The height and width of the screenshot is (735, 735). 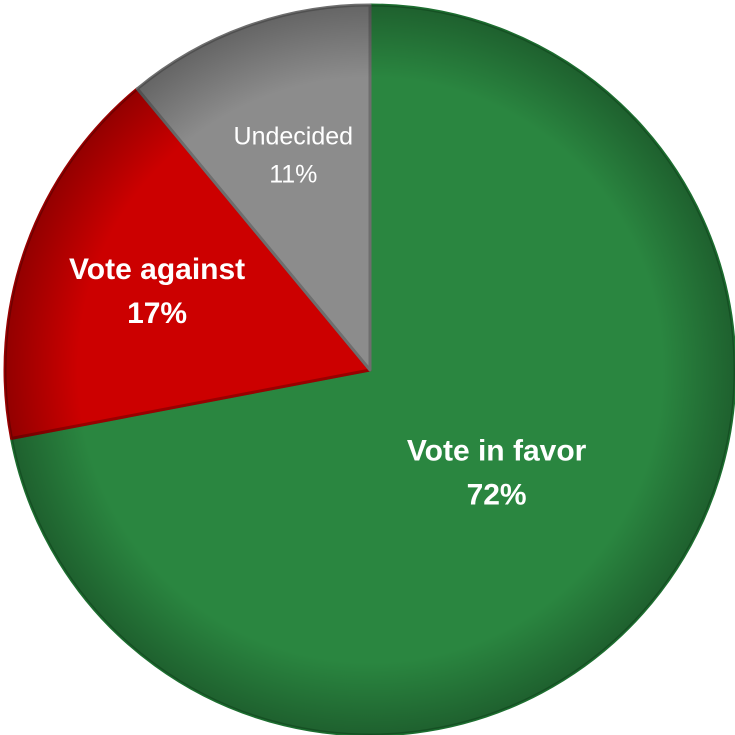 I want to click on slice-label-vote-in-favor: Vote in favor, so click(x=497, y=451).